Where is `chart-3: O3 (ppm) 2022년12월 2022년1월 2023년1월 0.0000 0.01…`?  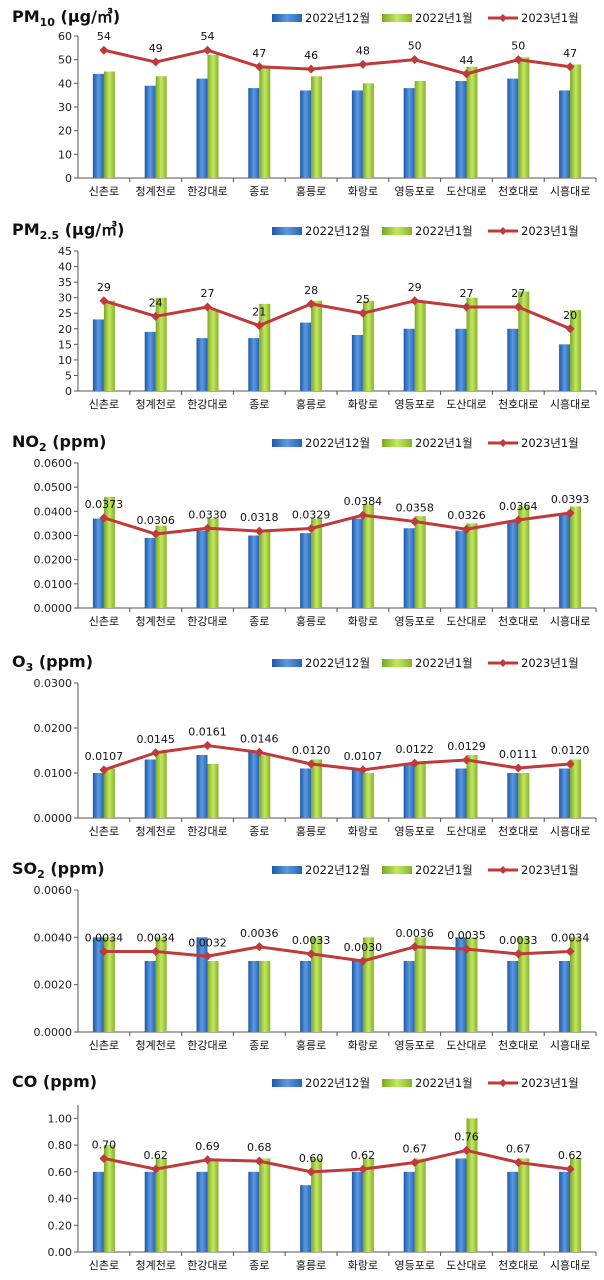
chart-3: O3 (ppm) 2022년12월 2022년1월 2023년1월 0.0000 0.01… is located at coordinates (304, 745).